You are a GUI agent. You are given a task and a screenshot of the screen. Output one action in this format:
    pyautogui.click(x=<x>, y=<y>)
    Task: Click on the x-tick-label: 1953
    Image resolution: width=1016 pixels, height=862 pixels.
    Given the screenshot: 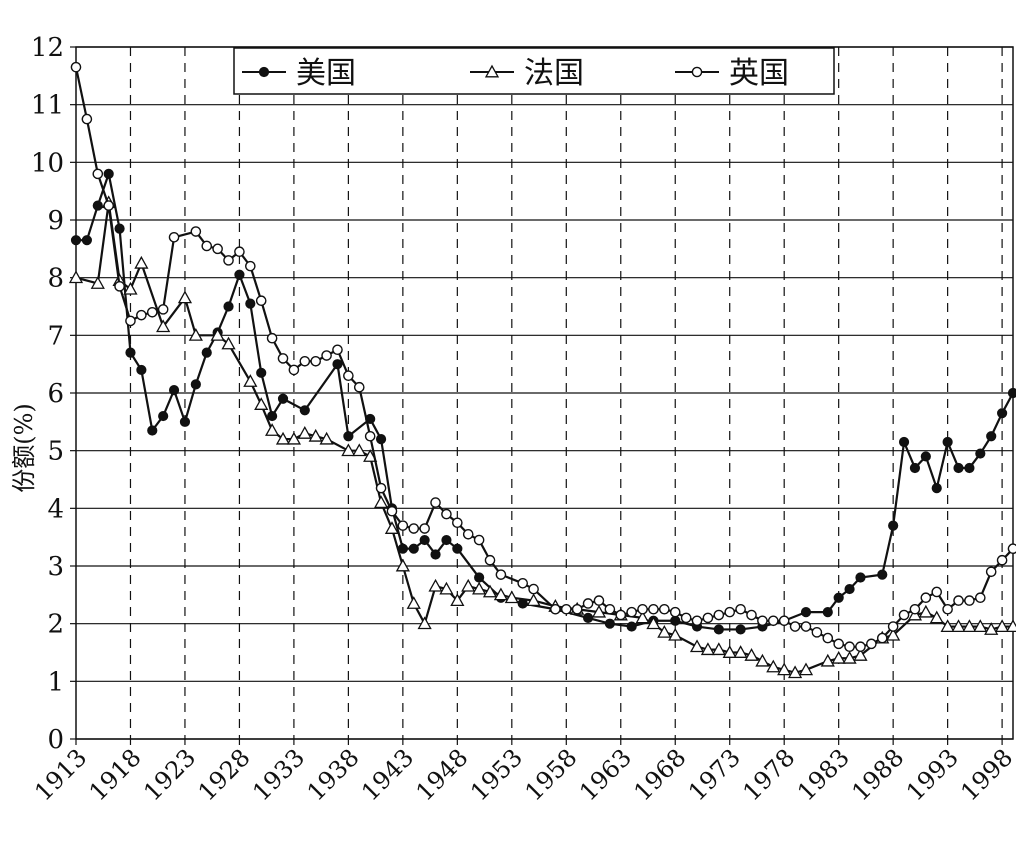 What is the action you would take?
    pyautogui.click(x=496, y=774)
    